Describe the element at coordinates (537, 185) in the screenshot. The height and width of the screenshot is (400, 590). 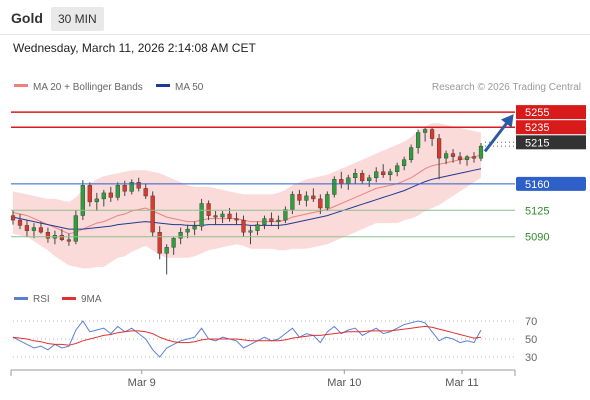
I see `support-label: 5160` at that location.